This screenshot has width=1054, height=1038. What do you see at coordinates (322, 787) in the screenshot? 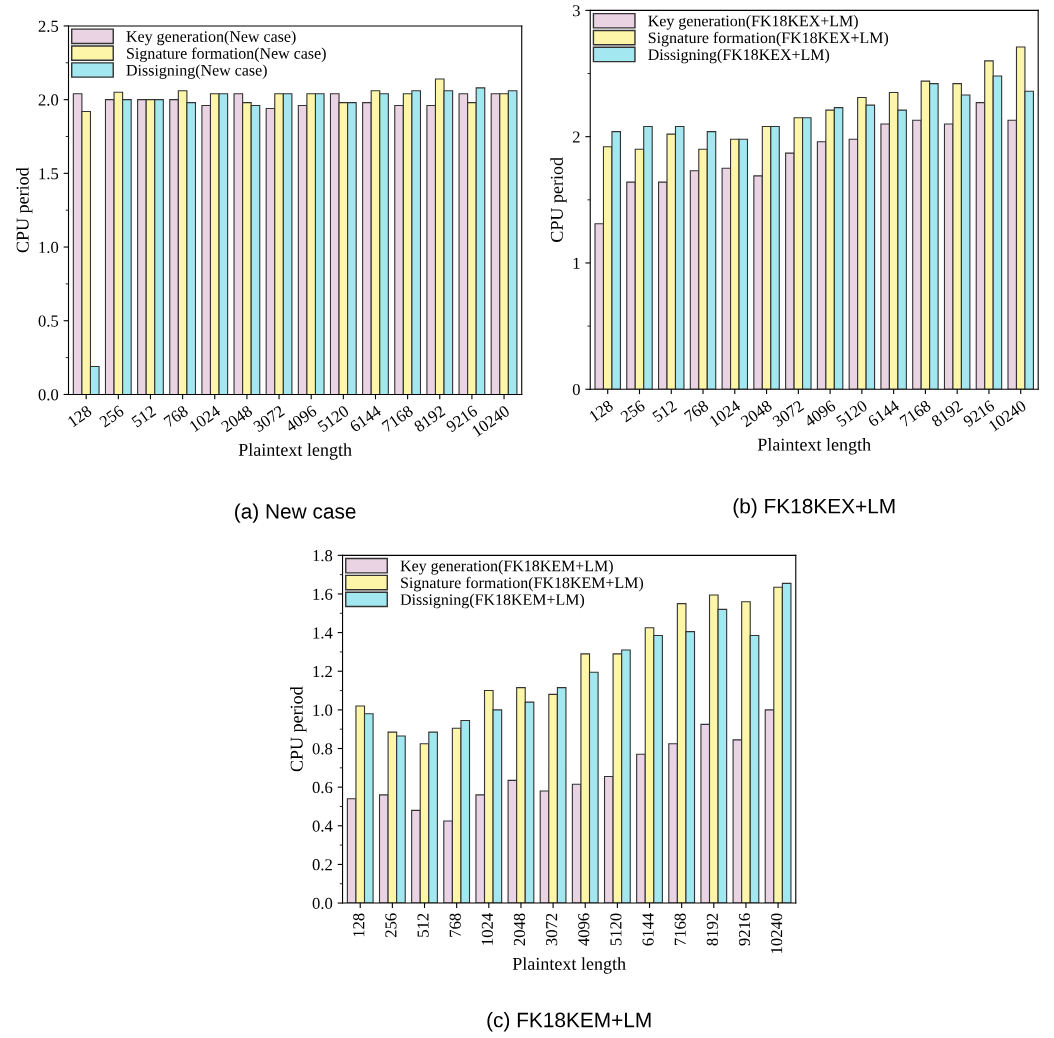
I see `y-tick-label: 0.6` at bounding box center [322, 787].